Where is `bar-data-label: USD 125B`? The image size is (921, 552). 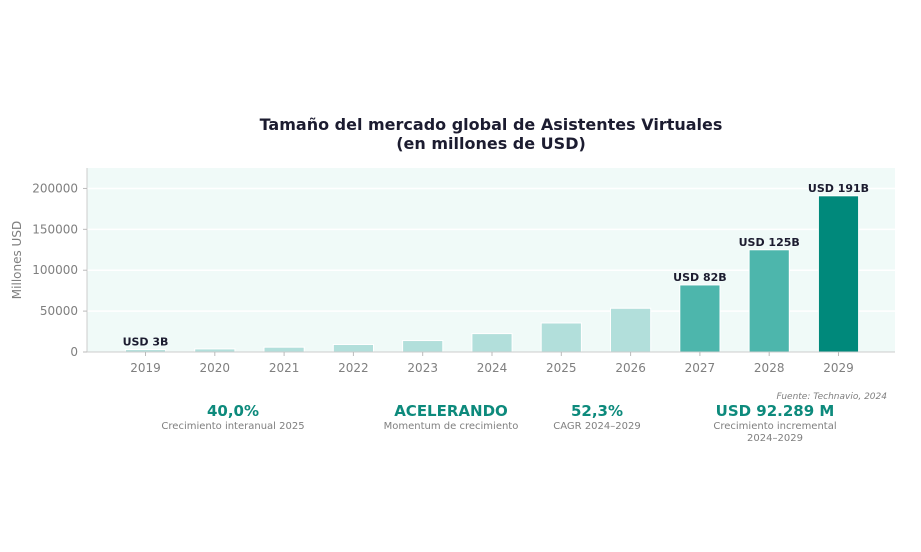 bar-data-label: USD 125B is located at coordinates (769, 242).